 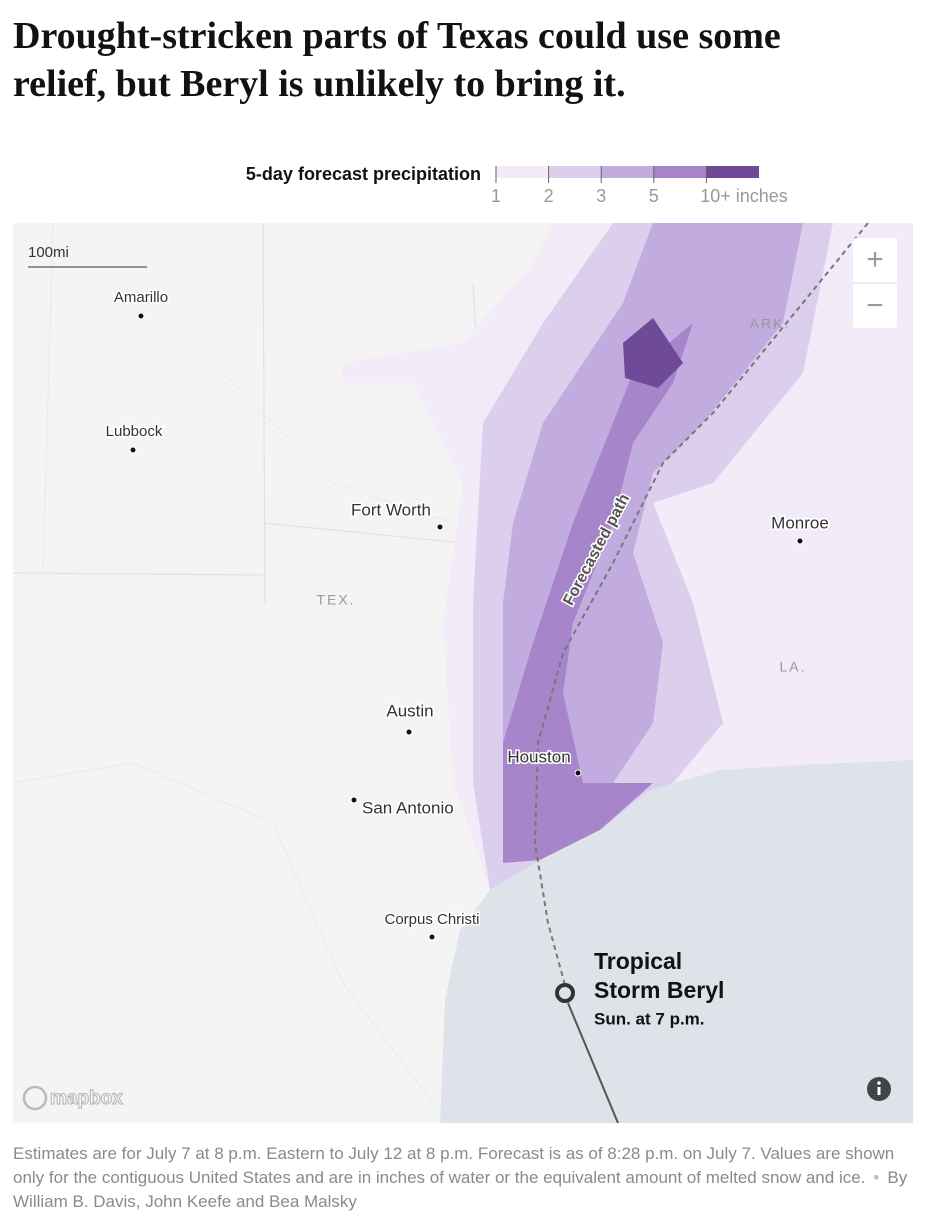 What do you see at coordinates (744, 196) in the screenshot?
I see `legend-label: 10+ inches` at bounding box center [744, 196].